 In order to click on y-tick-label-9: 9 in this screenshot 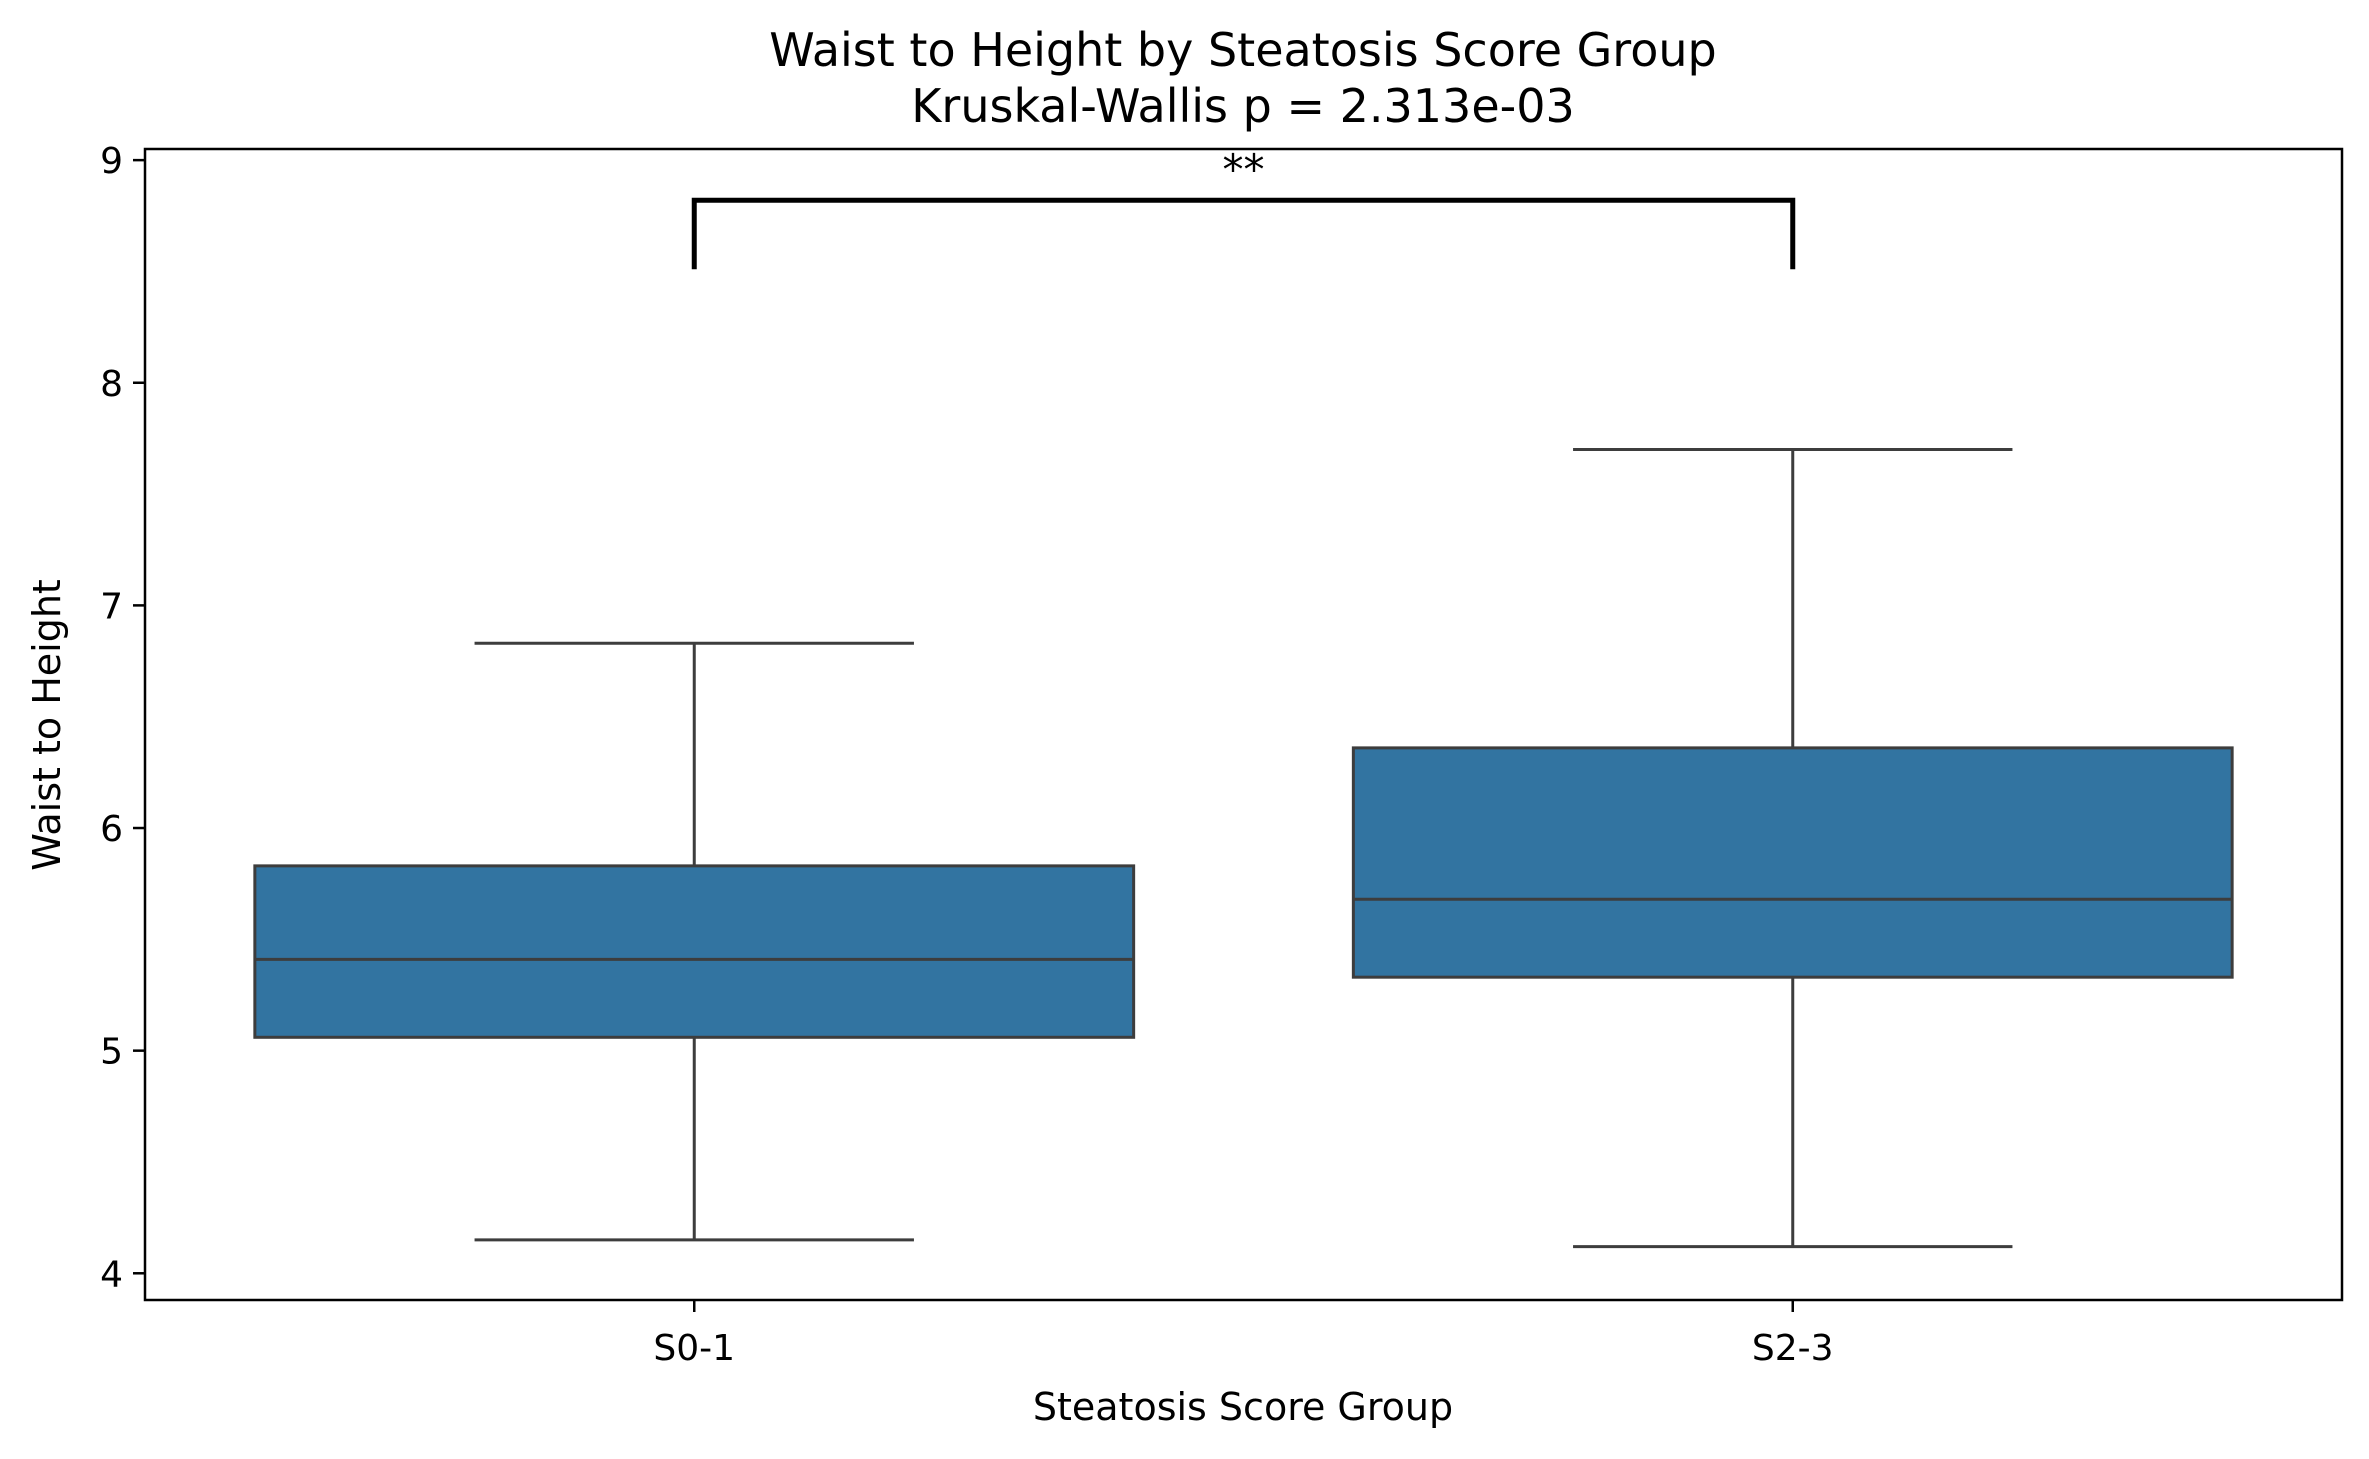, I will do `click(111, 161)`.